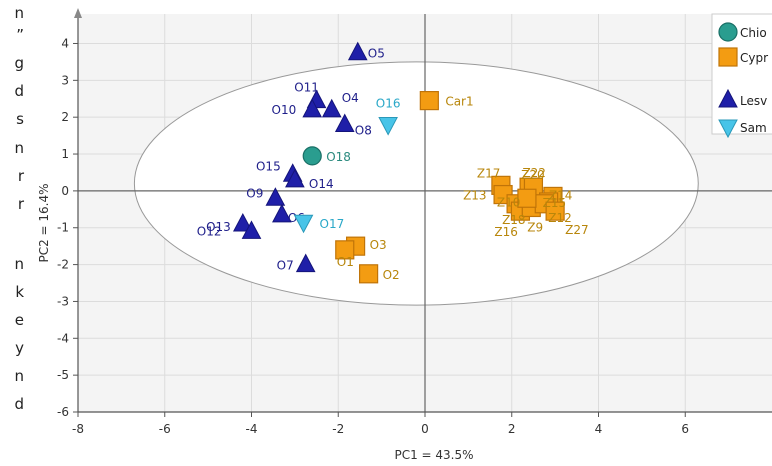  Describe the element at coordinates (321, 184) in the screenshot. I see `point-label-o14: O14` at that location.